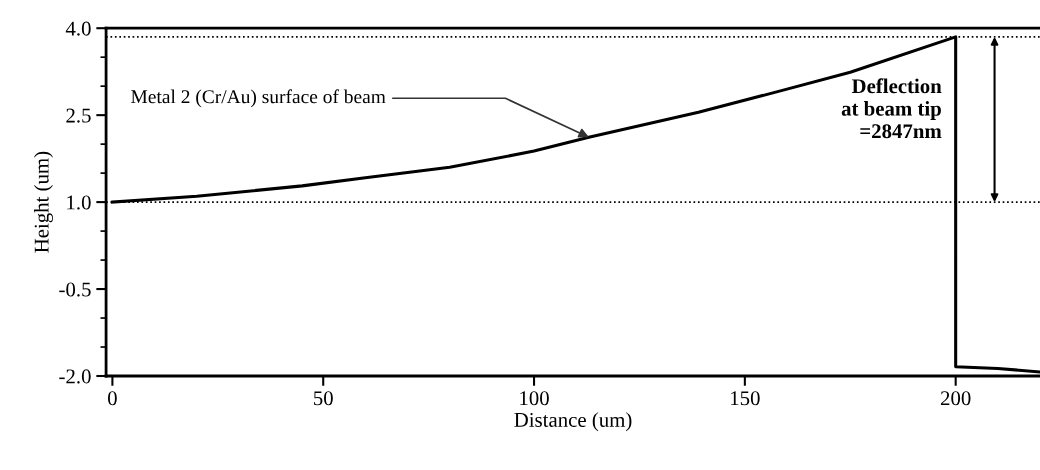  Describe the element at coordinates (258, 98) in the screenshot. I see `annotation: Metal 2 (Cr/Au) surface of beam` at that location.